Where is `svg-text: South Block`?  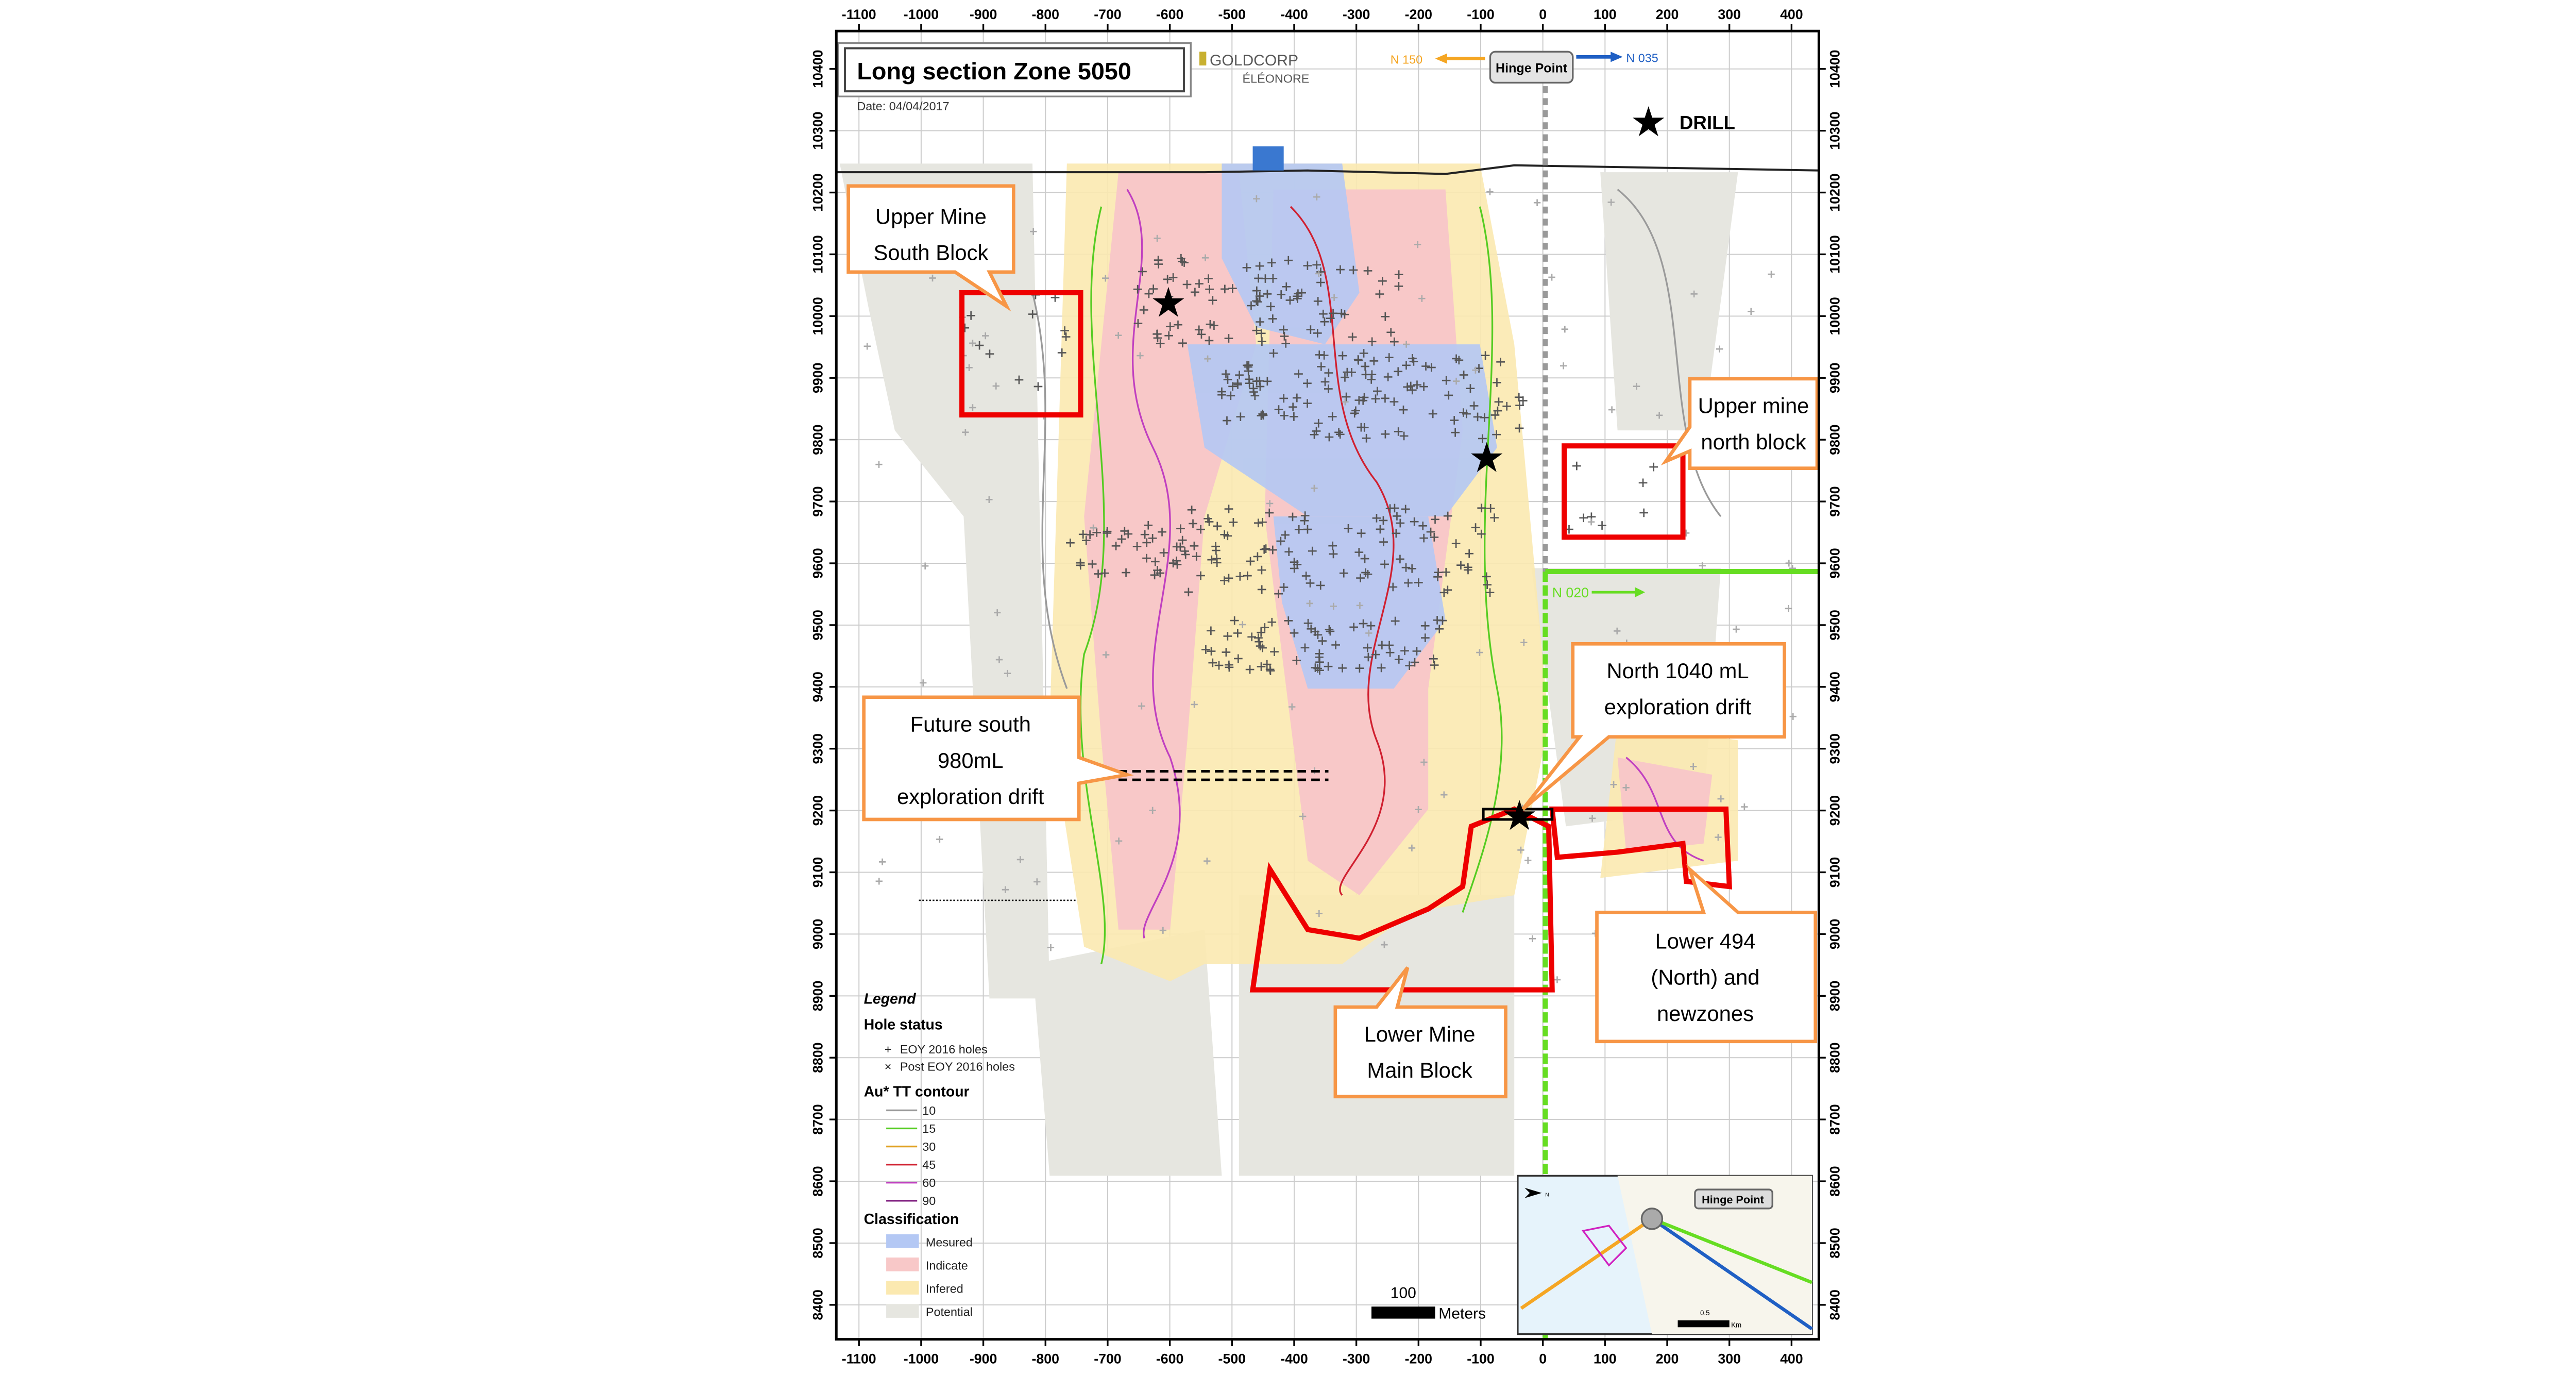 svg-text: South Block is located at coordinates (932, 252).